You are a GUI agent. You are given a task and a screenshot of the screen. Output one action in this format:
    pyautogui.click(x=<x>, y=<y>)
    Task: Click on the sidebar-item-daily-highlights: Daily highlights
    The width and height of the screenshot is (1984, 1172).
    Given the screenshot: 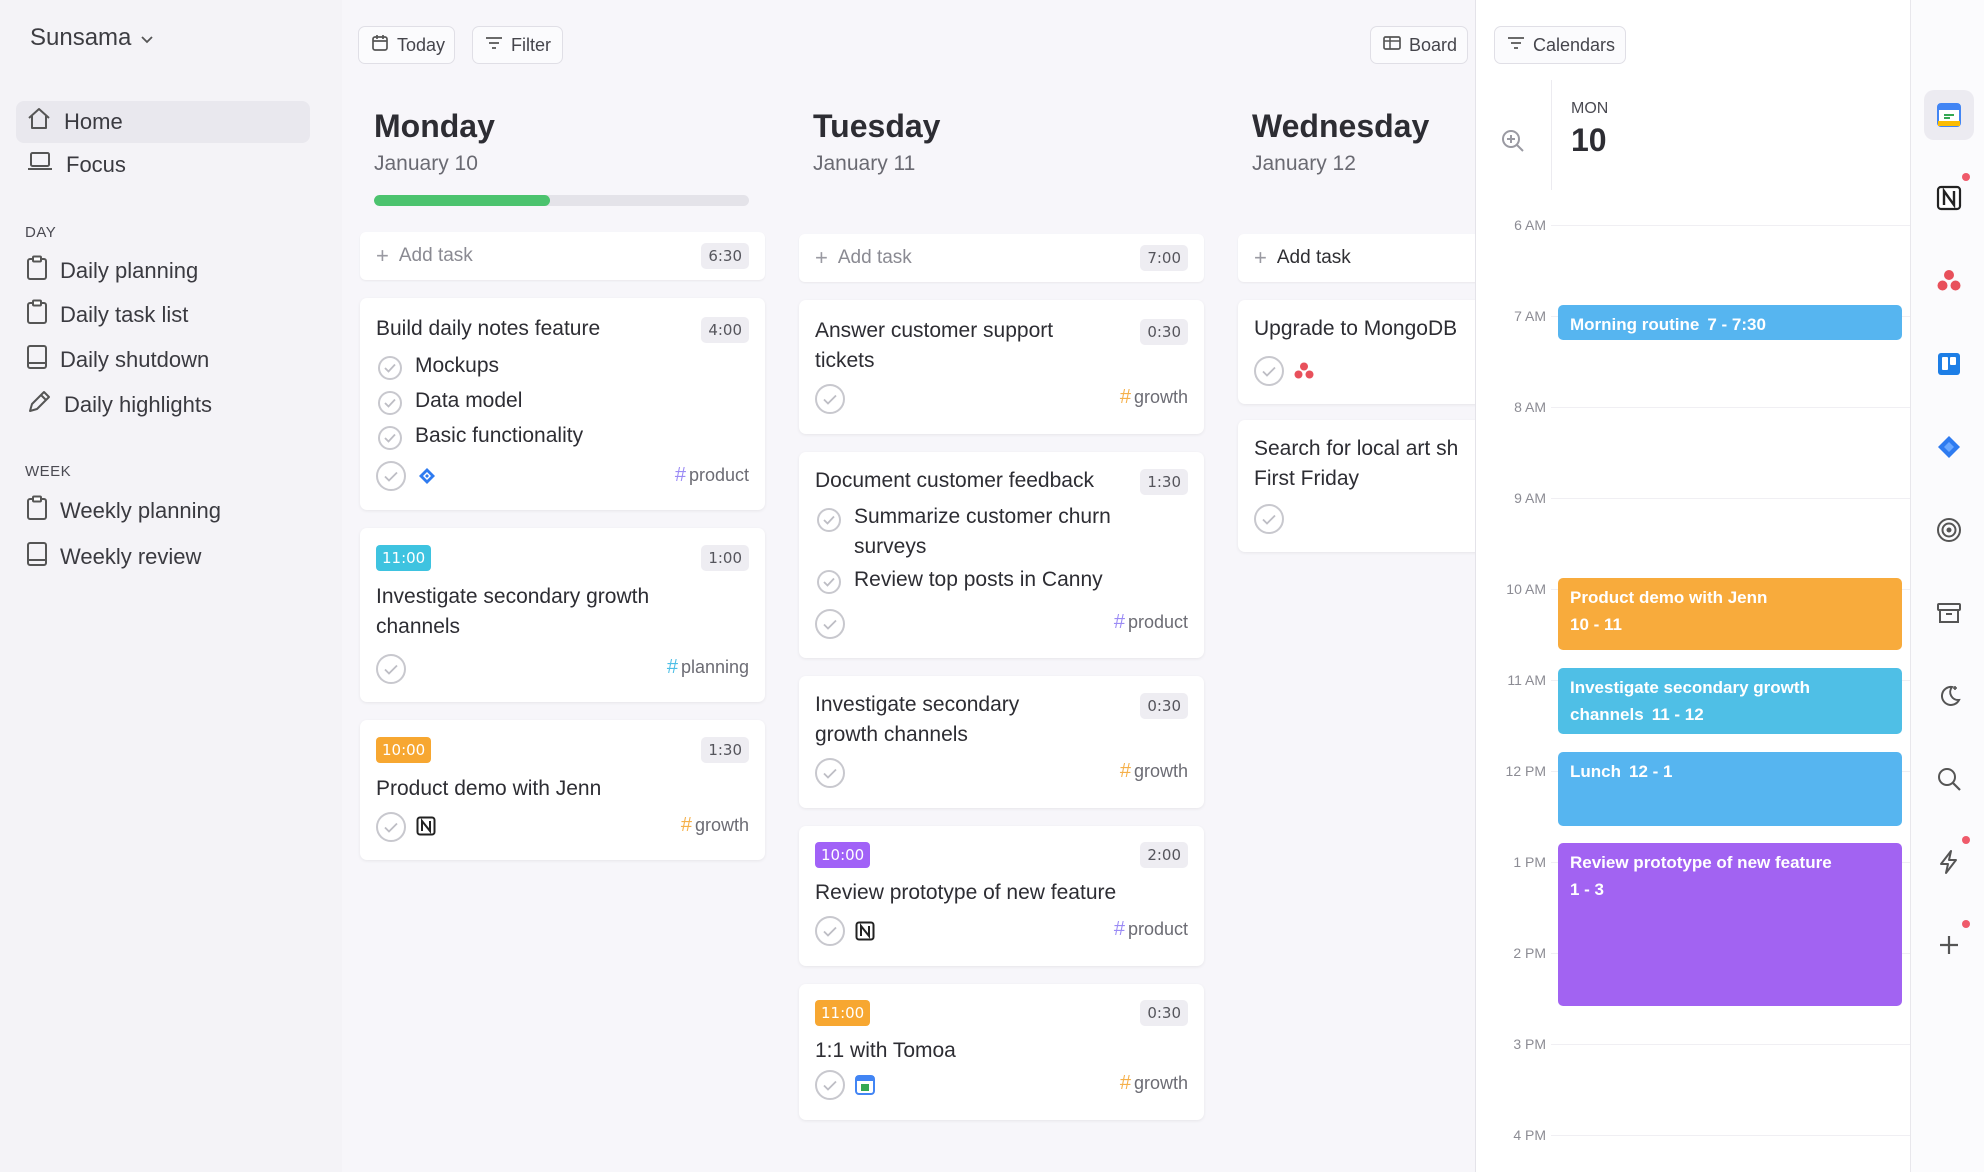 What is the action you would take?
    pyautogui.click(x=163, y=405)
    